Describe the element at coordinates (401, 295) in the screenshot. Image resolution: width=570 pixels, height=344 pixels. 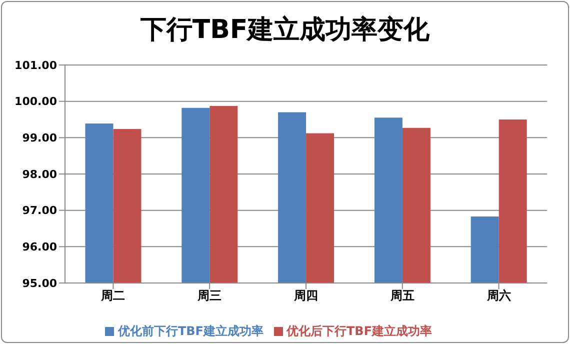
I see `x-tick-label: 周五` at that location.